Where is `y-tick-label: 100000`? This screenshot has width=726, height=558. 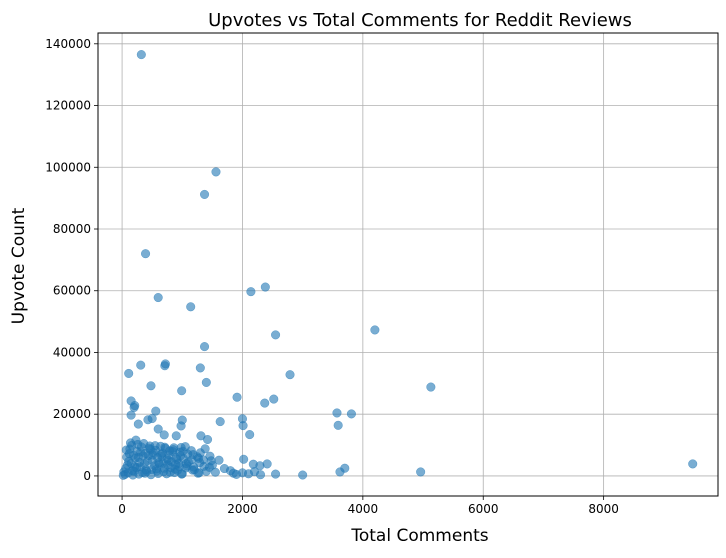 y-tick-label: 100000 is located at coordinates (68, 167).